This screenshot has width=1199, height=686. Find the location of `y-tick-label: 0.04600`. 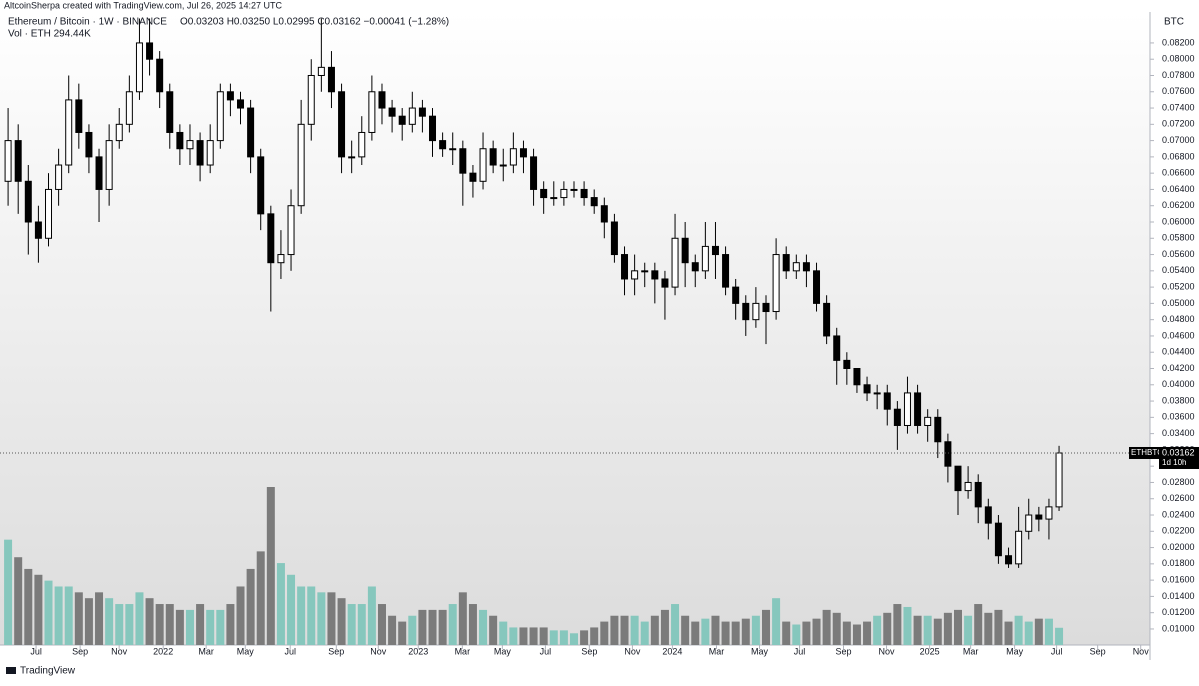

y-tick-label: 0.04600 is located at coordinates (1178, 335).